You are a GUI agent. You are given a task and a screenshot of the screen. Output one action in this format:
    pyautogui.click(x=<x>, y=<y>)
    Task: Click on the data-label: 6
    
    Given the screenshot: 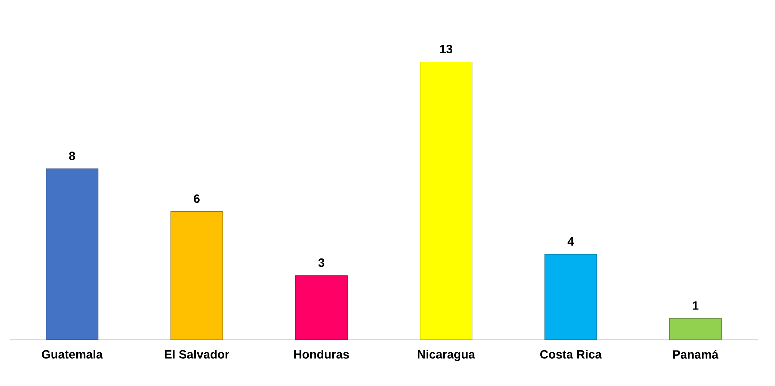 What is the action you would take?
    pyautogui.click(x=197, y=199)
    